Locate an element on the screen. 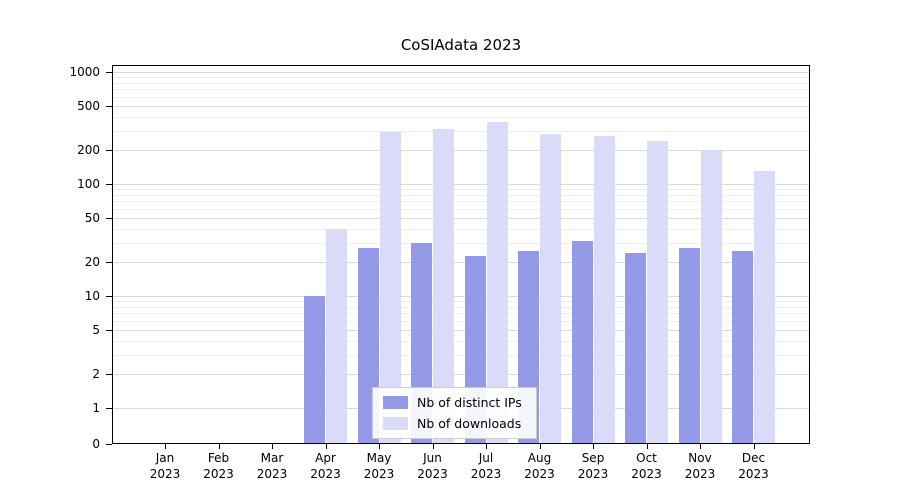 This screenshot has width=900, height=500. y-tick-label: 5 is located at coordinates (96, 329).